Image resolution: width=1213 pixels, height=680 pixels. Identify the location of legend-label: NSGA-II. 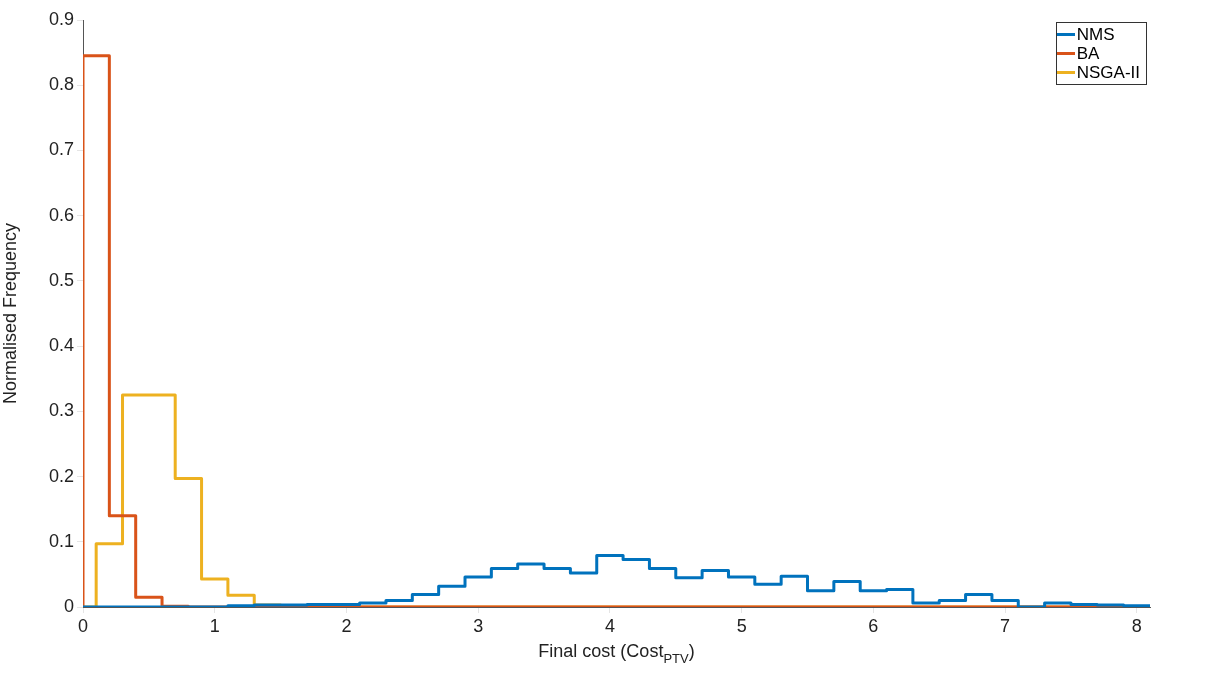
(1108, 72).